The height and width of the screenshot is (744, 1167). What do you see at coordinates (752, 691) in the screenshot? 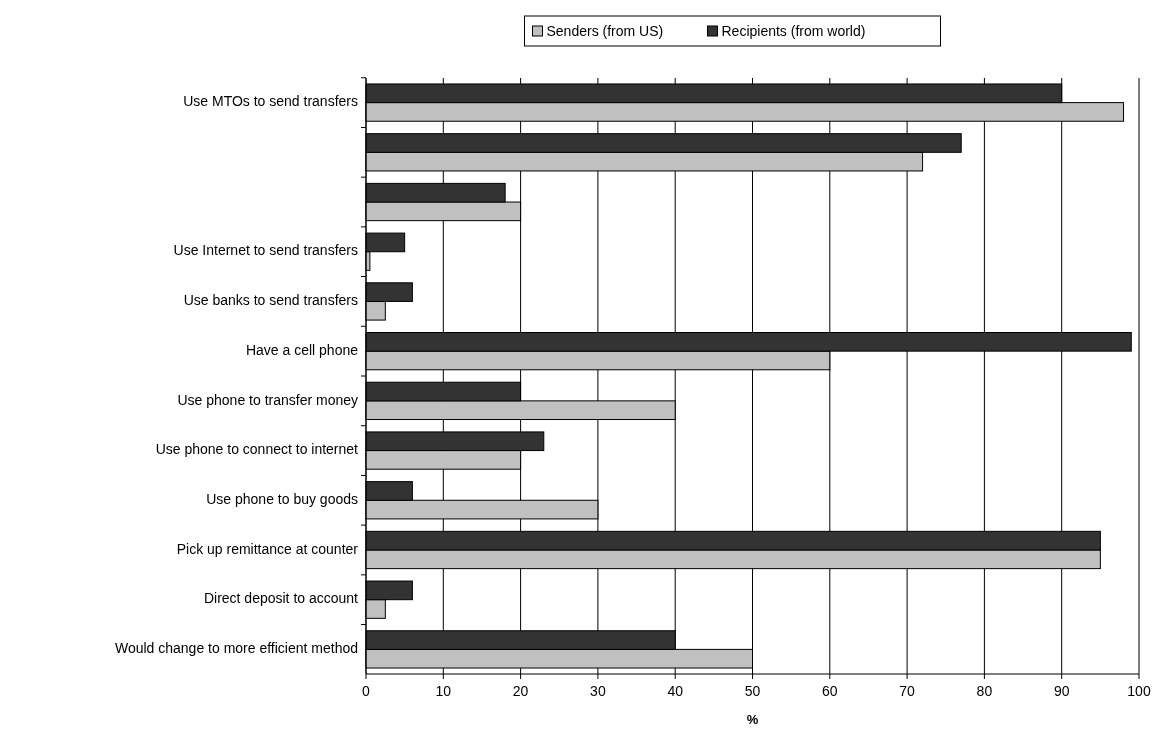
I see `x-tick-label: 50` at bounding box center [752, 691].